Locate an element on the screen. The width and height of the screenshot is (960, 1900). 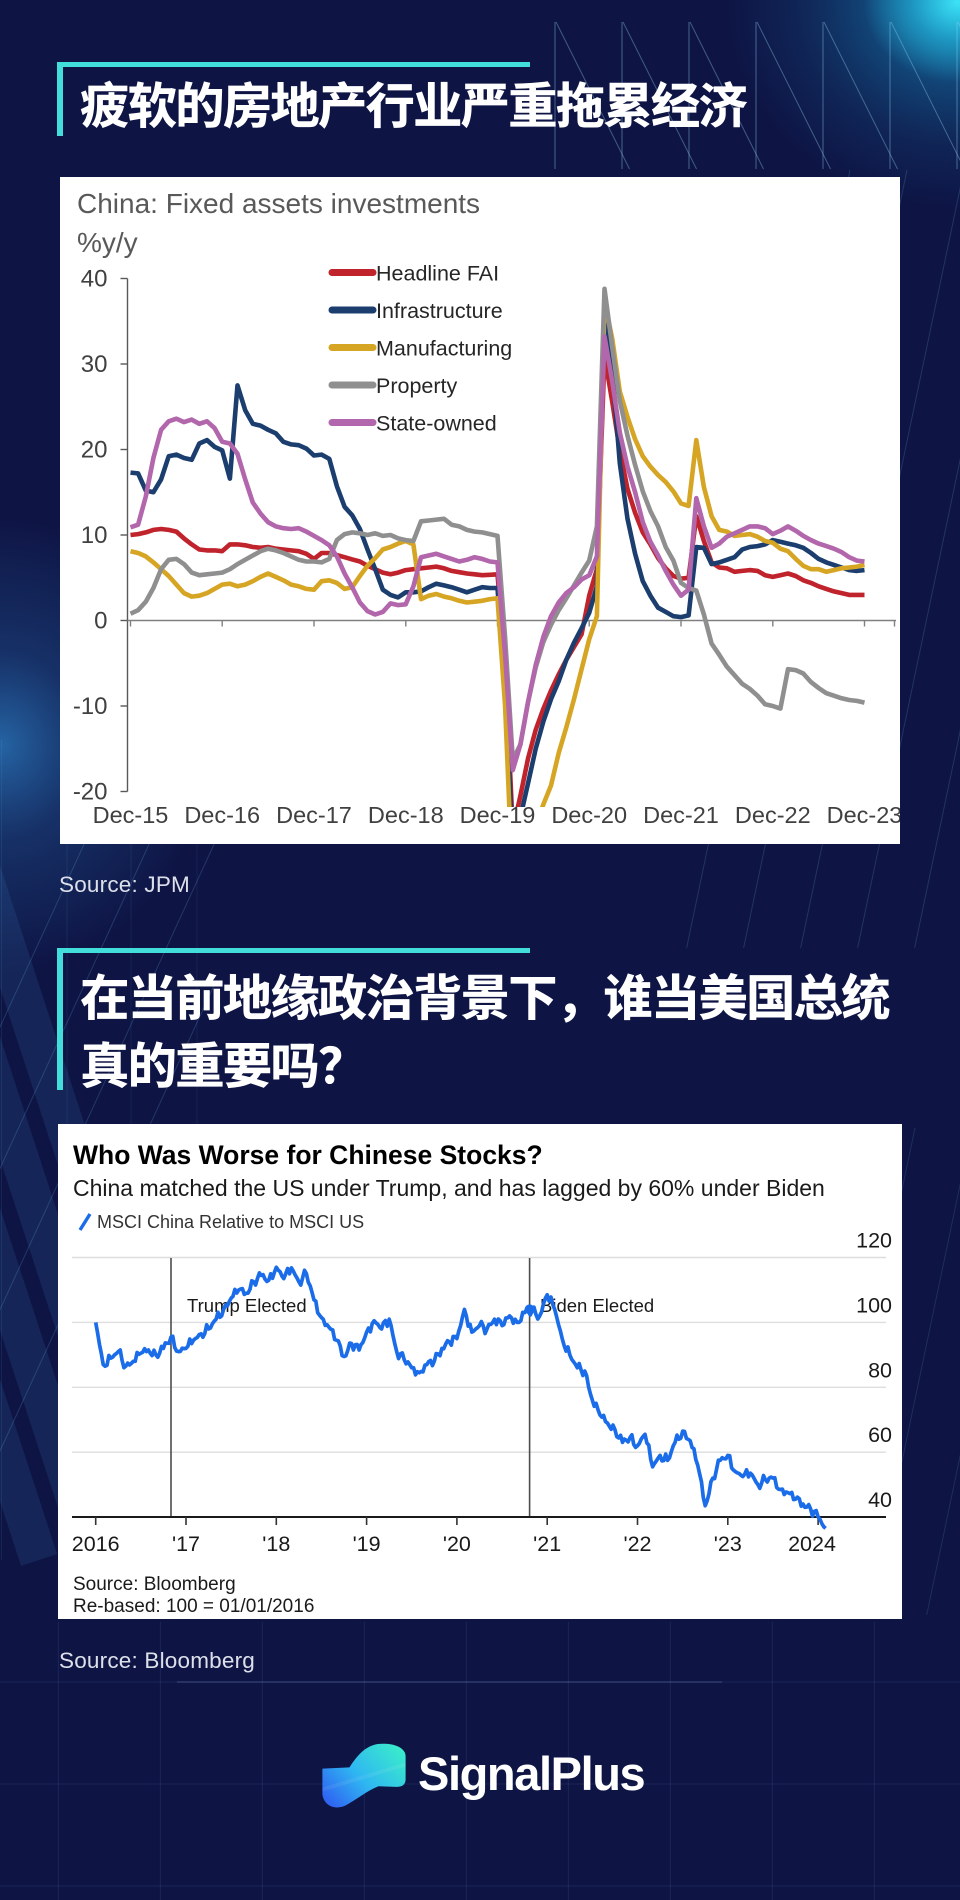
svg-text: 2024 is located at coordinates (812, 1544).